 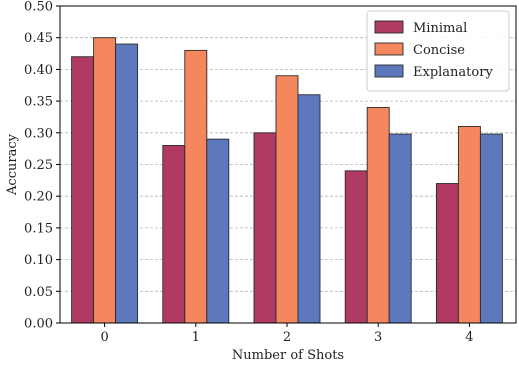 I want to click on y-tick-label: 0.20, so click(x=38, y=197).